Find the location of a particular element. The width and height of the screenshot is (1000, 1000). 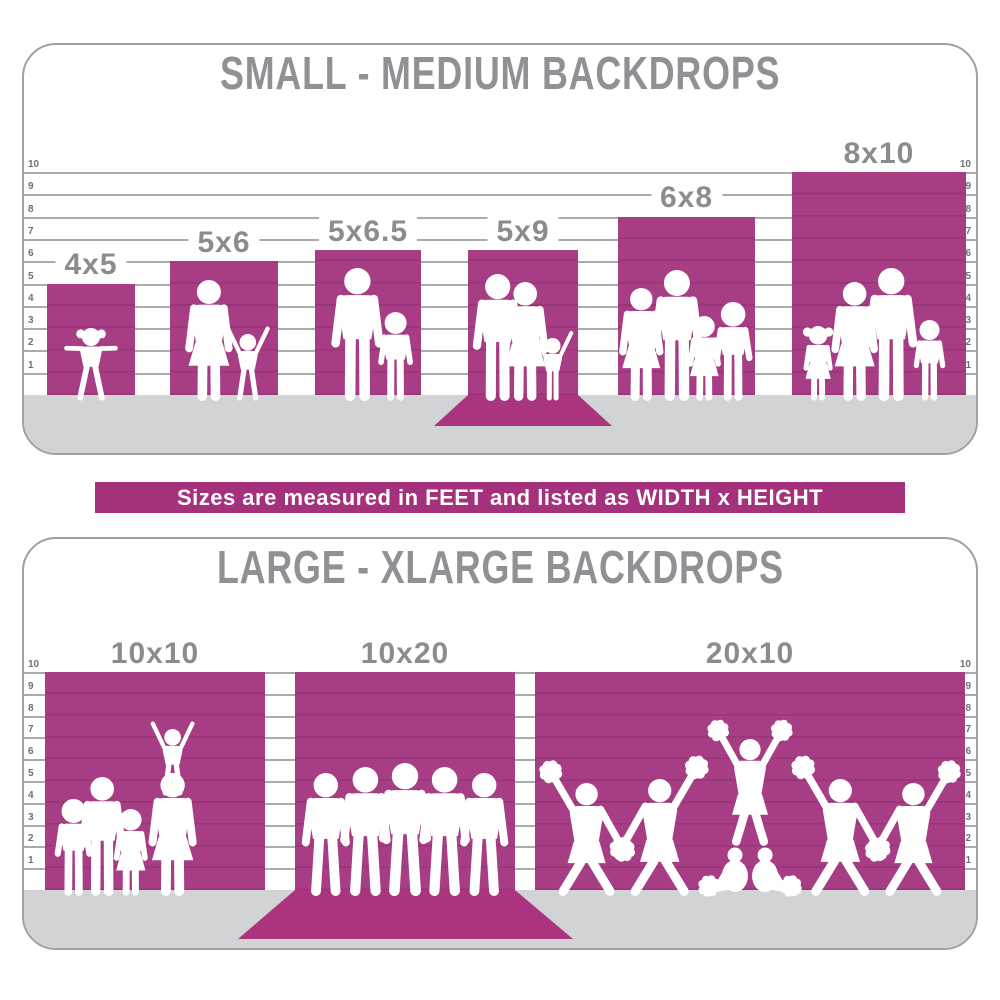

size-label-20x10: 20x10 is located at coordinates (750, 653).